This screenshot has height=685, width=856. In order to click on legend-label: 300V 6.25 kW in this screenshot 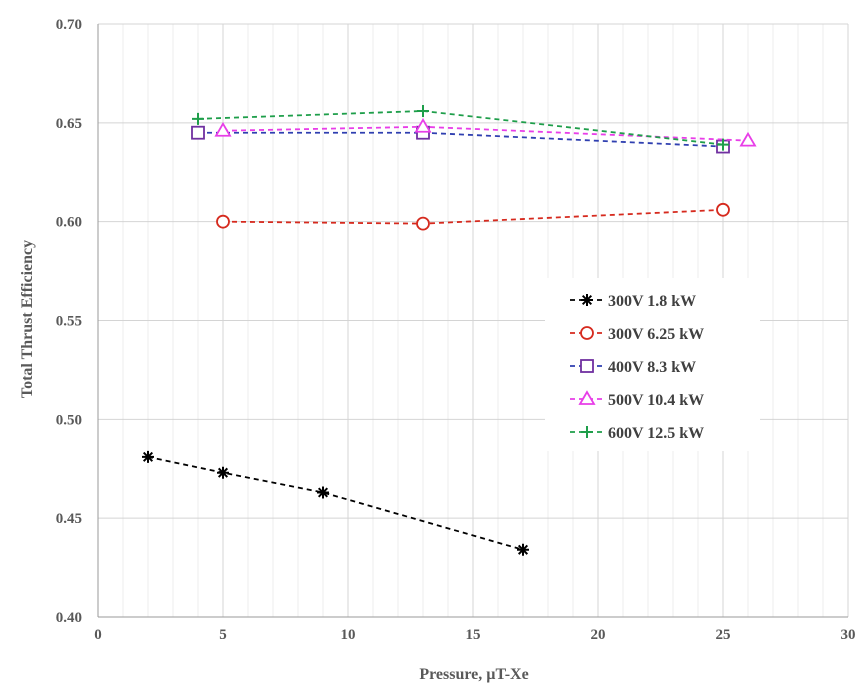, I will do `click(656, 334)`.